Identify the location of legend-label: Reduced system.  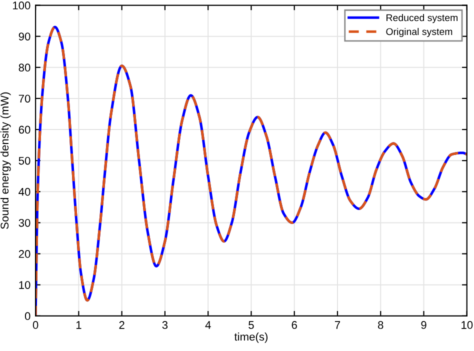
(422, 19).